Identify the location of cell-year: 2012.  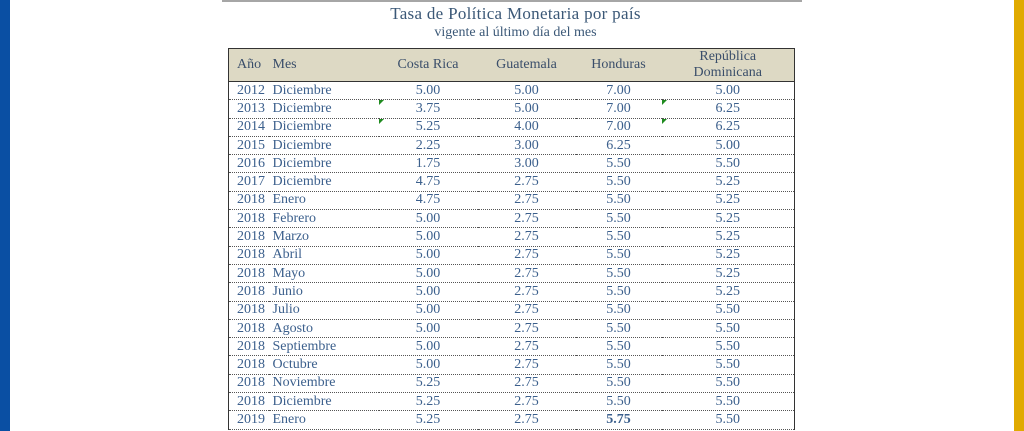
(248, 91).